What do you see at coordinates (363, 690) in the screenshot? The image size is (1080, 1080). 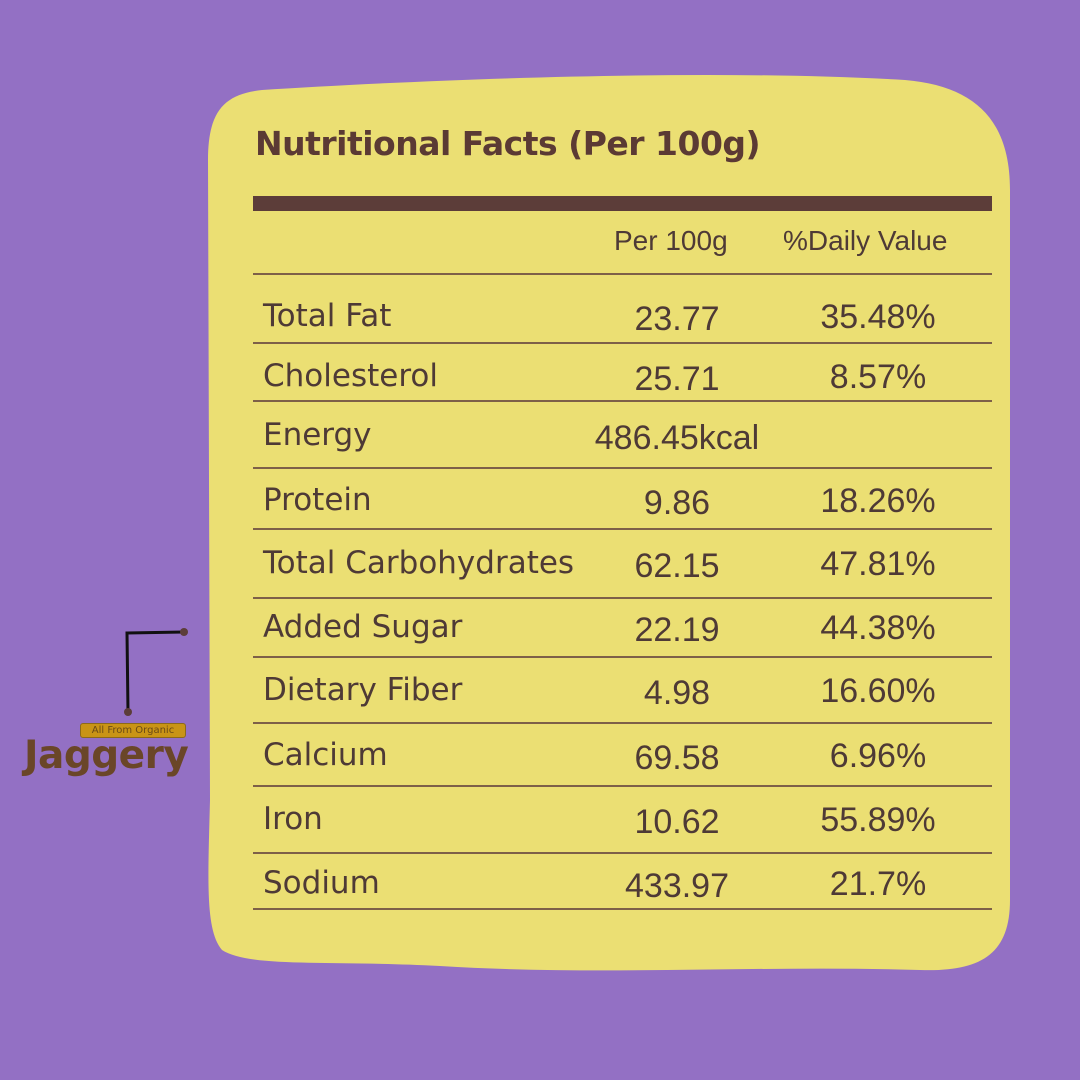 I see `nutrient-name: Dietary Fiber` at bounding box center [363, 690].